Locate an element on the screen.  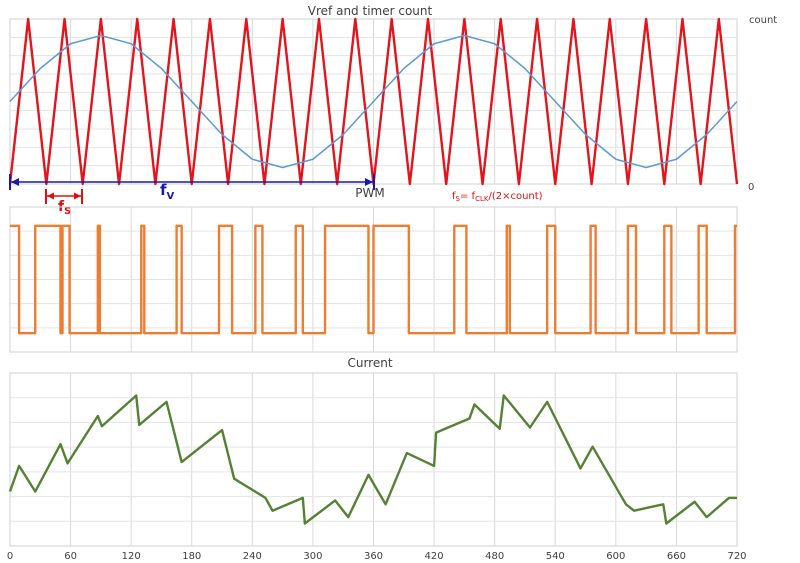
fv-left-arrow is located at coordinates (15, 182).